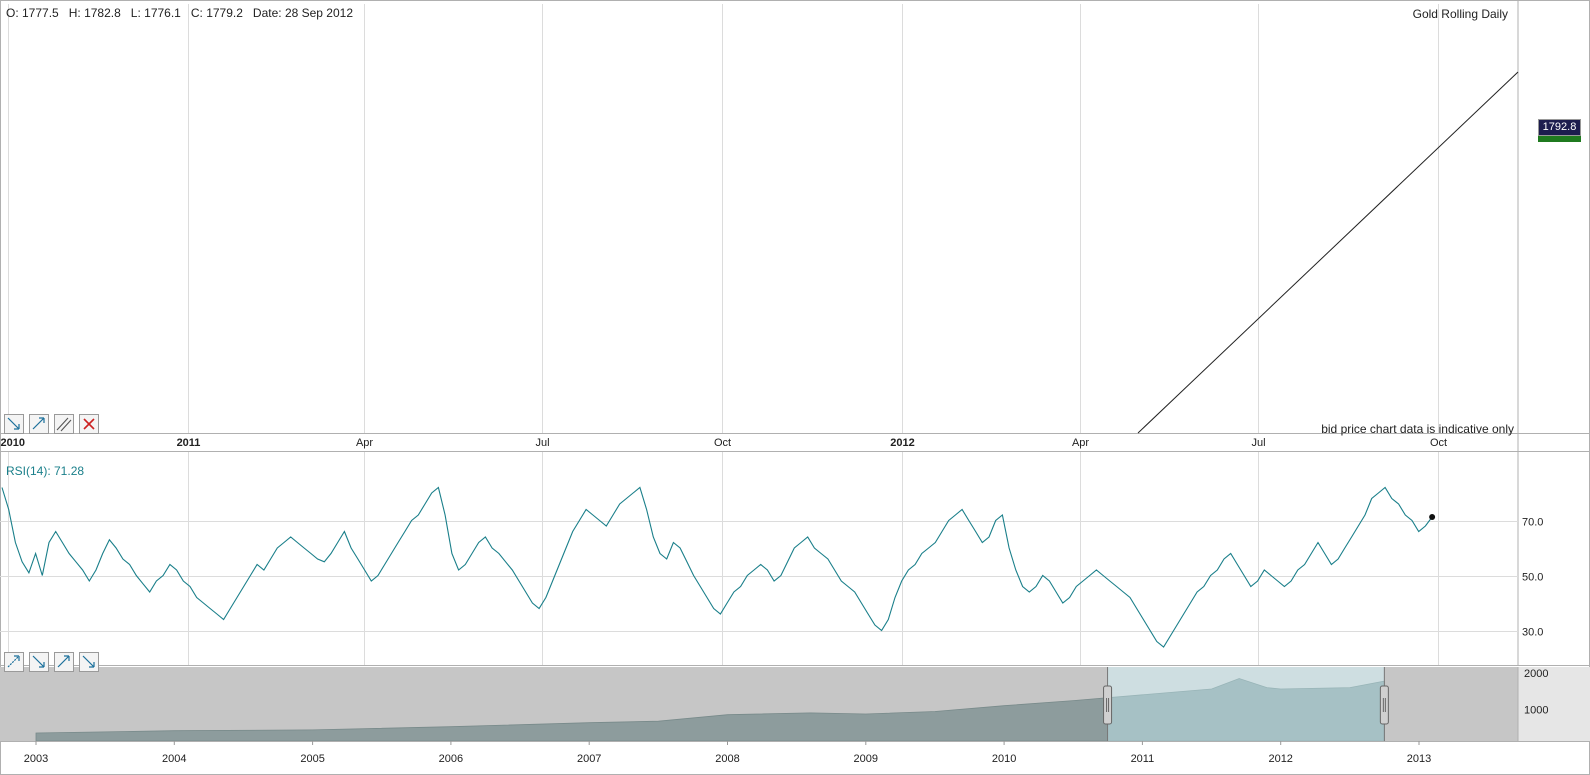  I want to click on navigator-x-tick-label: 2008, so click(727, 759).